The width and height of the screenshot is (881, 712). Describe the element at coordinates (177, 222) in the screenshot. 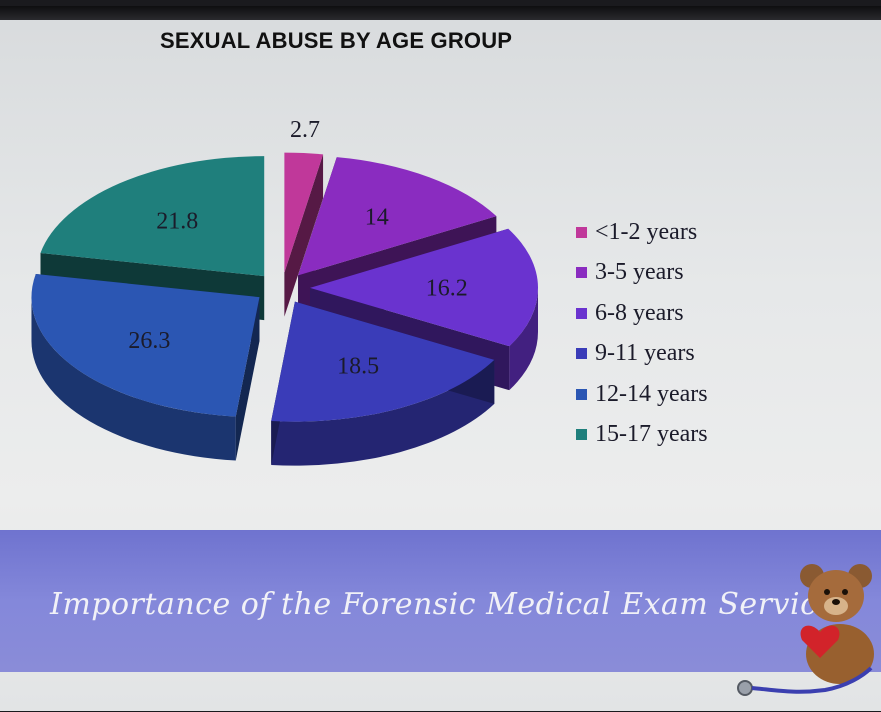

I see `slice-value-label: 21.8` at that location.